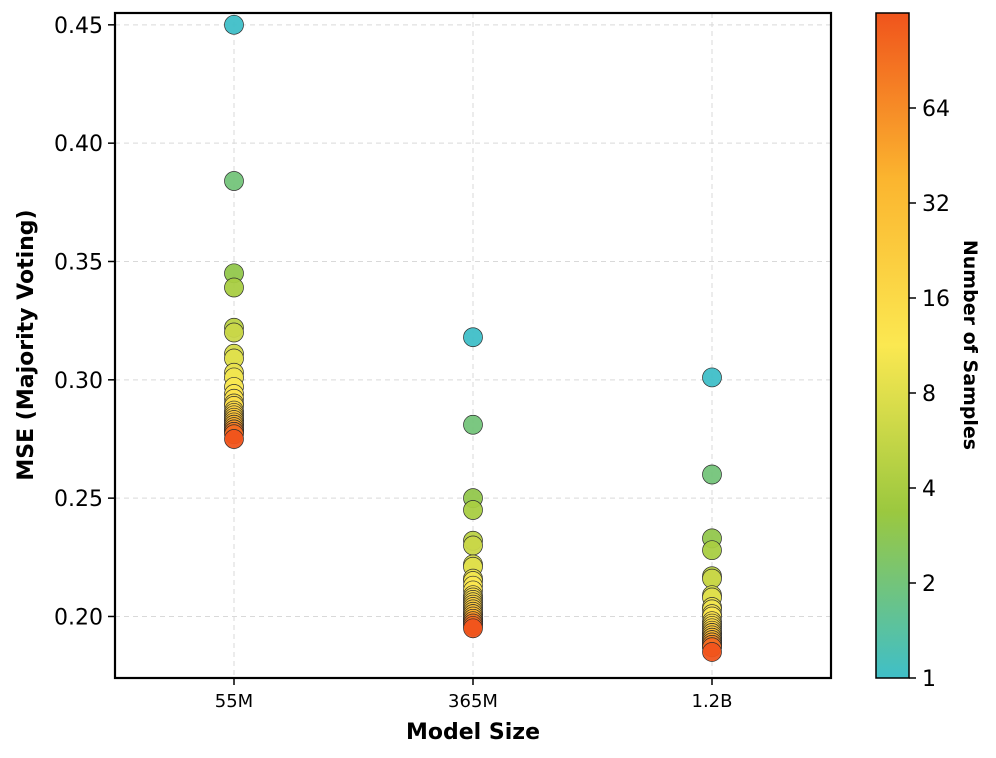 The width and height of the screenshot is (996, 758). What do you see at coordinates (78, 262) in the screenshot?
I see `y-tick-label: 0.35` at bounding box center [78, 262].